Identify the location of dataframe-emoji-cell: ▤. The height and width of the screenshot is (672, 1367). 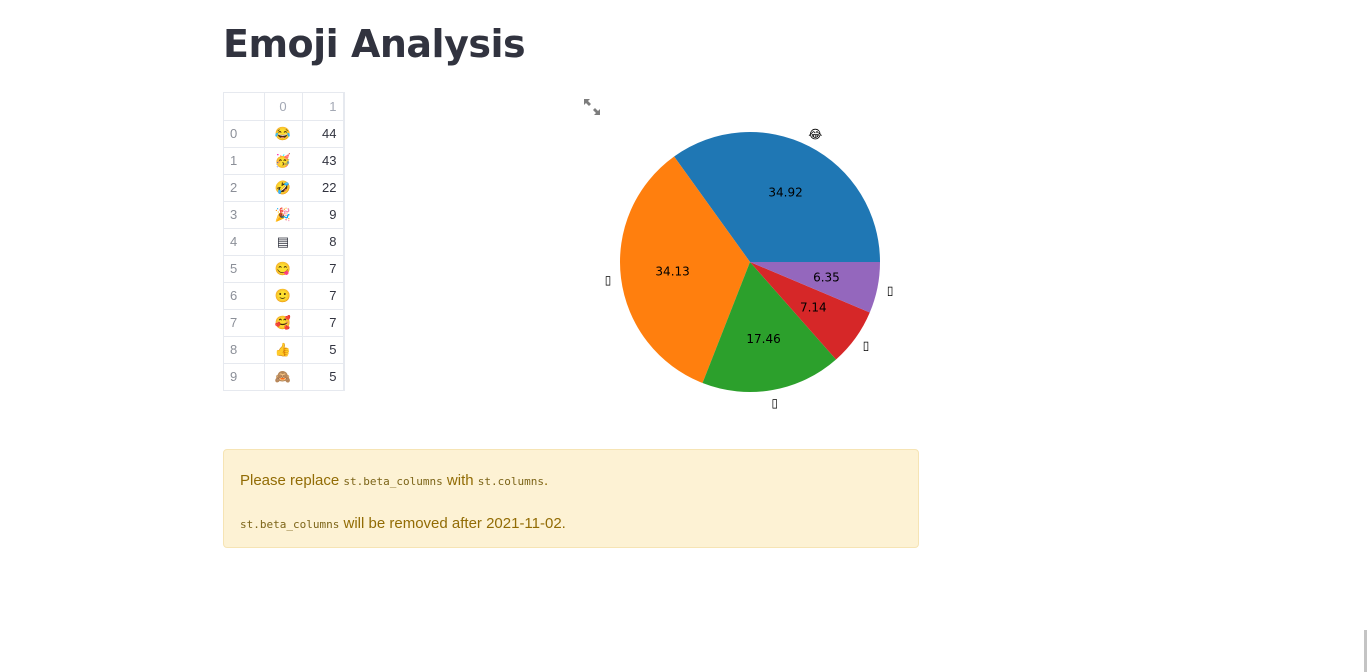
(283, 242).